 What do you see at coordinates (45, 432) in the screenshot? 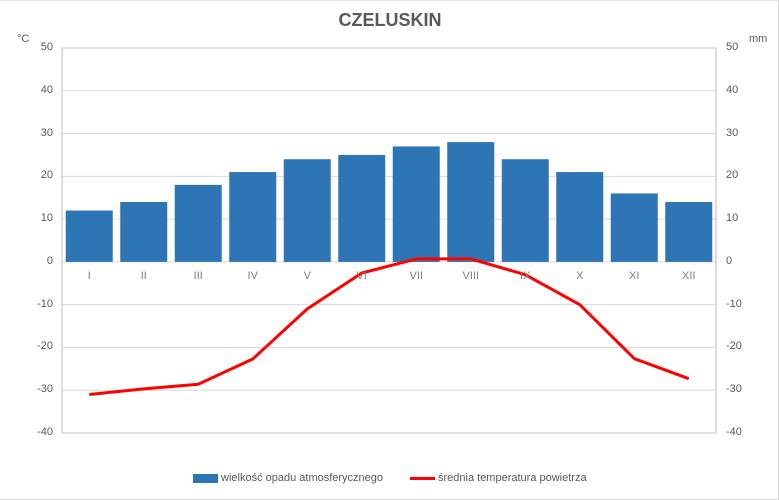
I see `left-y-tick: -40` at bounding box center [45, 432].